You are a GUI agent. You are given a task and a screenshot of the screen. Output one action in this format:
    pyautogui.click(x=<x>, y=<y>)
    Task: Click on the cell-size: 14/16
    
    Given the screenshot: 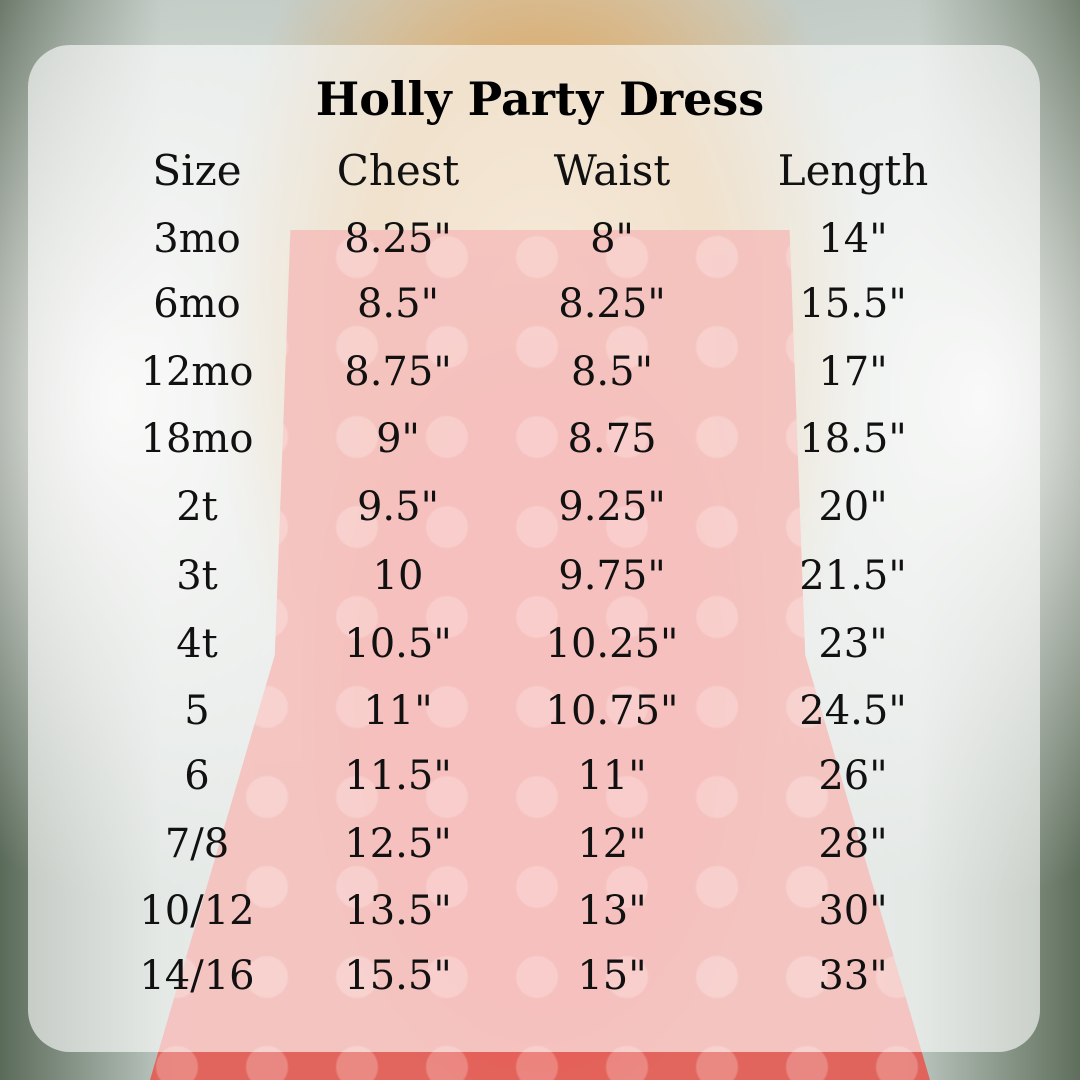 What is the action you would take?
    pyautogui.click(x=197, y=976)
    